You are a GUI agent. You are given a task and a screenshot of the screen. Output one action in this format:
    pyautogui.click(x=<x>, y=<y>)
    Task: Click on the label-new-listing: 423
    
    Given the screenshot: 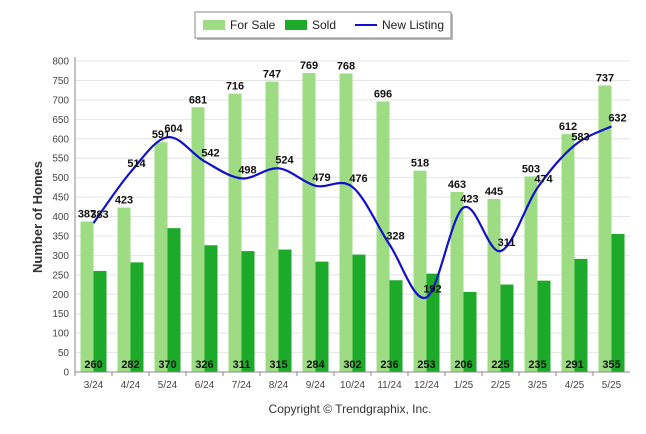 What is the action you would take?
    pyautogui.click(x=469, y=200)
    